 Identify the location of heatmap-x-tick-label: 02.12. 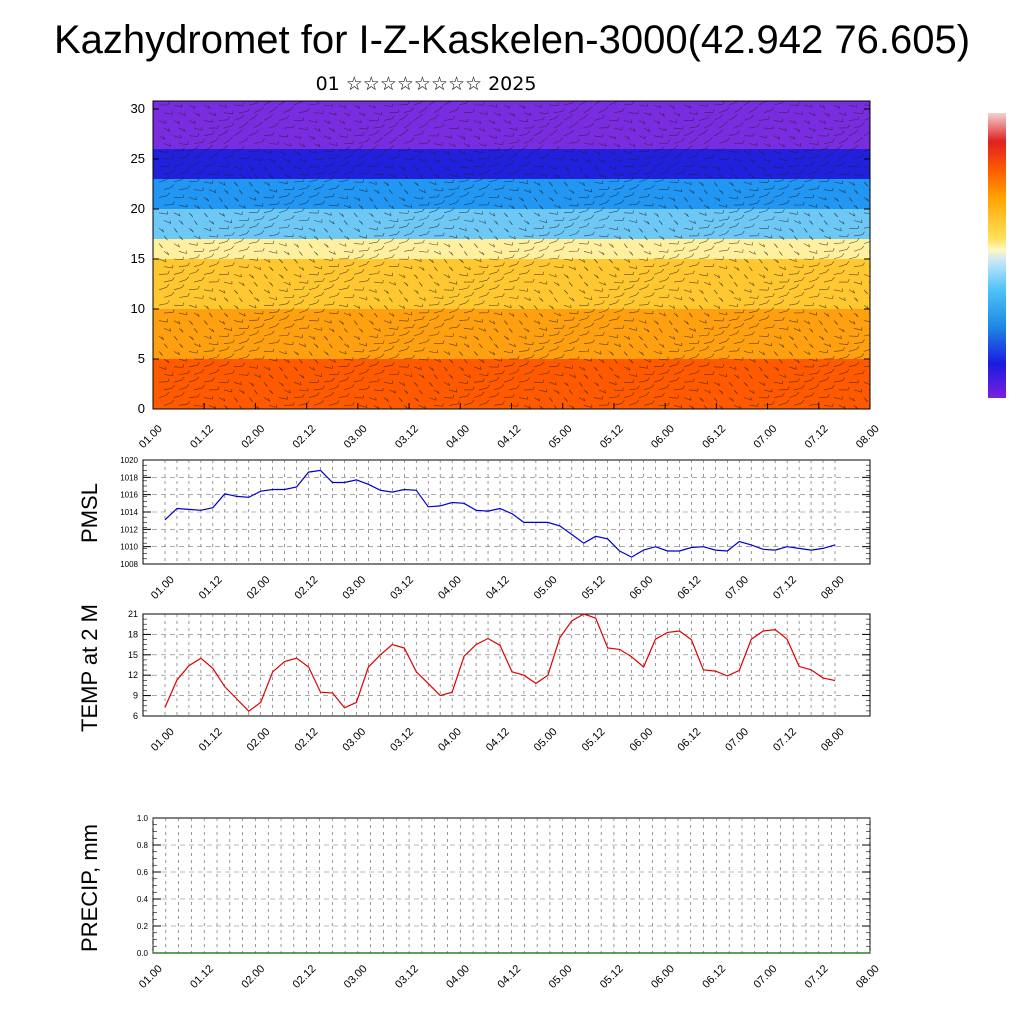
(305, 437).